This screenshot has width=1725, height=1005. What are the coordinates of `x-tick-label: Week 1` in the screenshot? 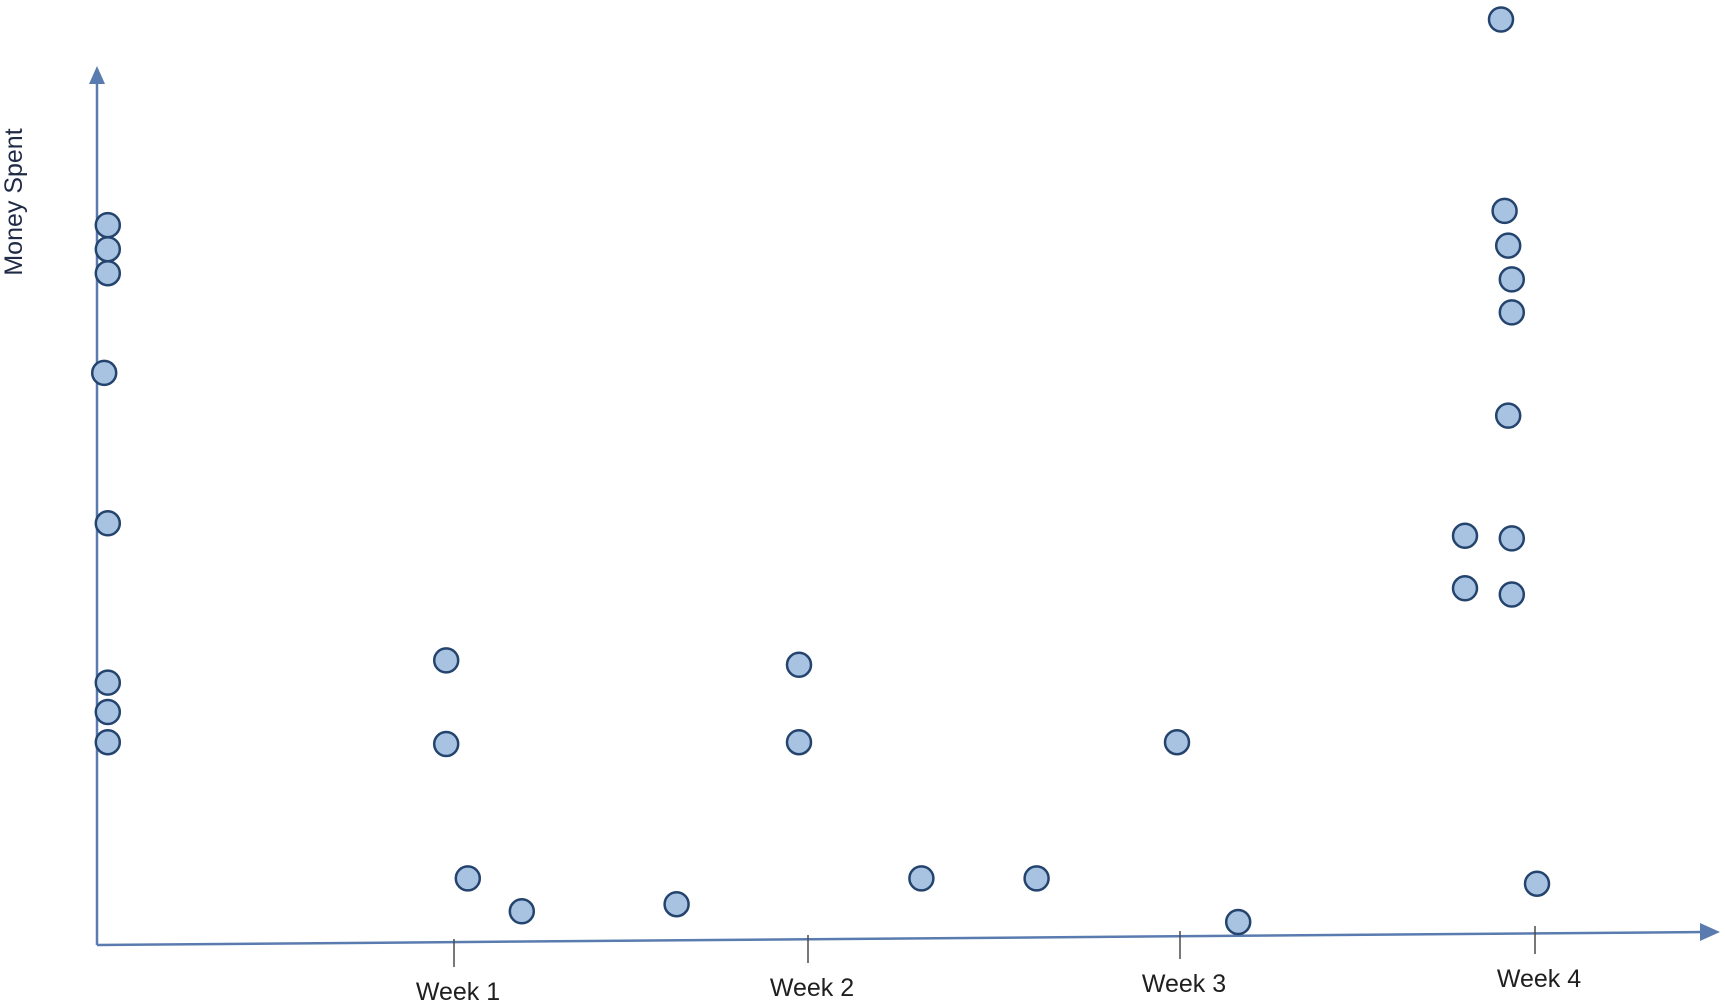 It's located at (458, 991).